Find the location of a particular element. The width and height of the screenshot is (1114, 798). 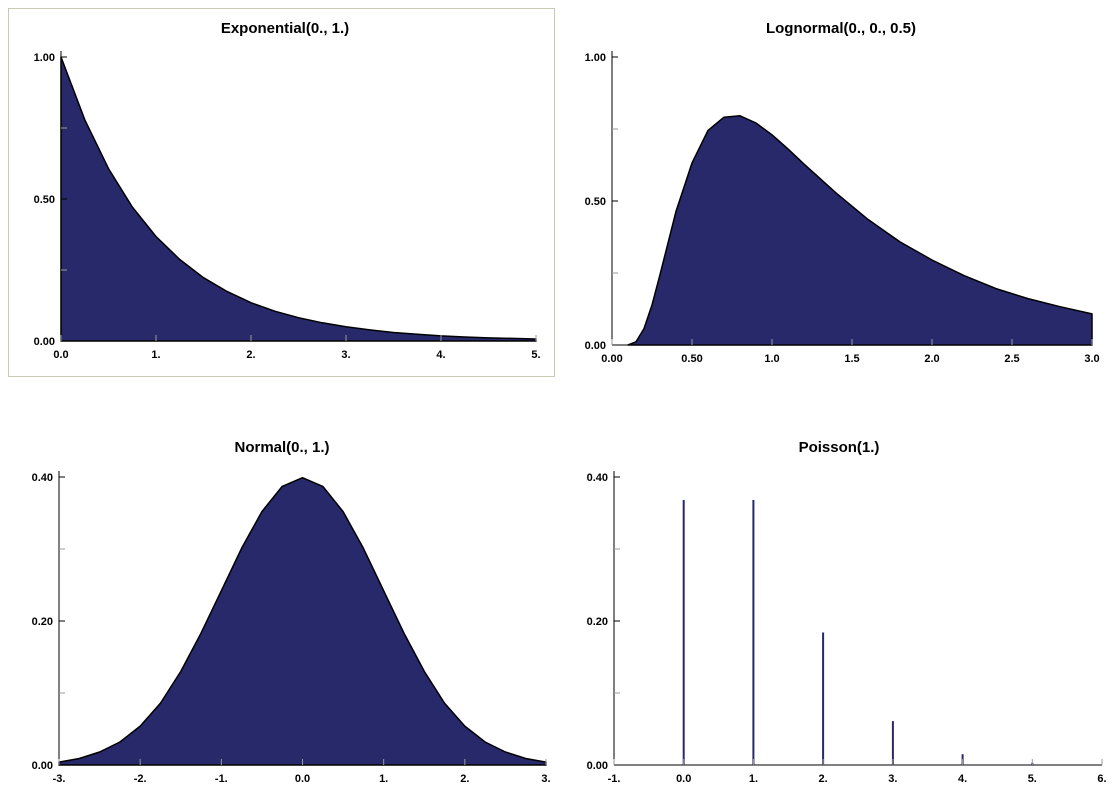

chart-title: Poisson(1.) is located at coordinates (839, 447).